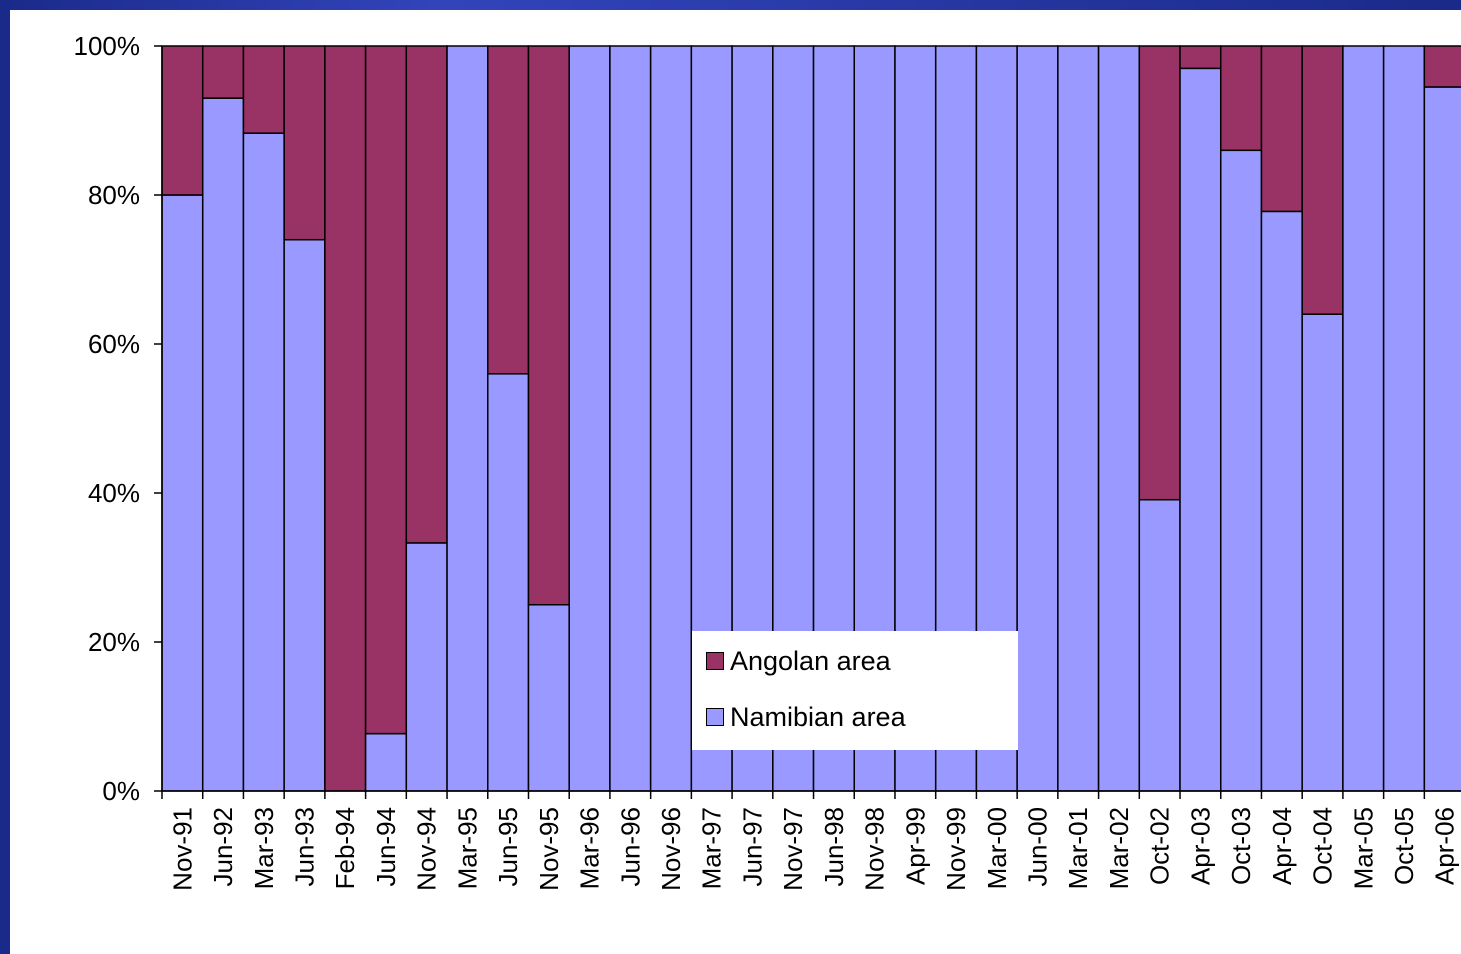 The height and width of the screenshot is (954, 1461). Describe the element at coordinates (1323, 846) in the screenshot. I see `x-tick-label-oct-04: Oct-04` at that location.